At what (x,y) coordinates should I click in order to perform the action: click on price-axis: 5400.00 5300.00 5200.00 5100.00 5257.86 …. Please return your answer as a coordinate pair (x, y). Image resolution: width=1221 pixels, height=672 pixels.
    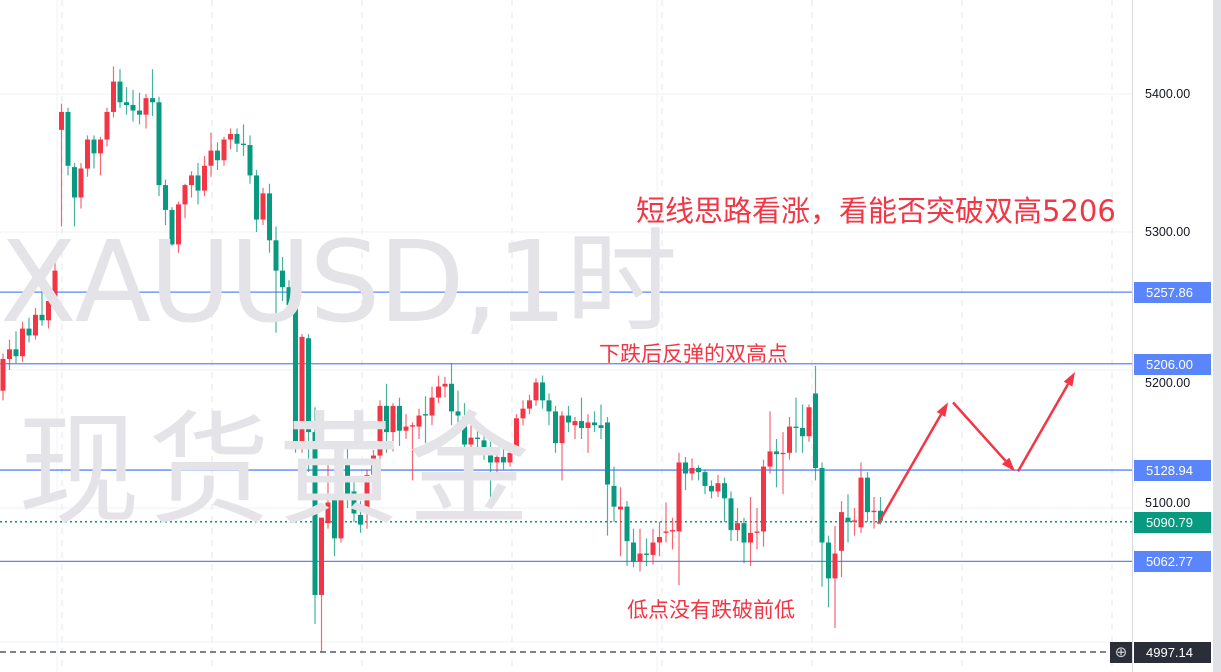
    Looking at the image, I should click on (1173, 336).